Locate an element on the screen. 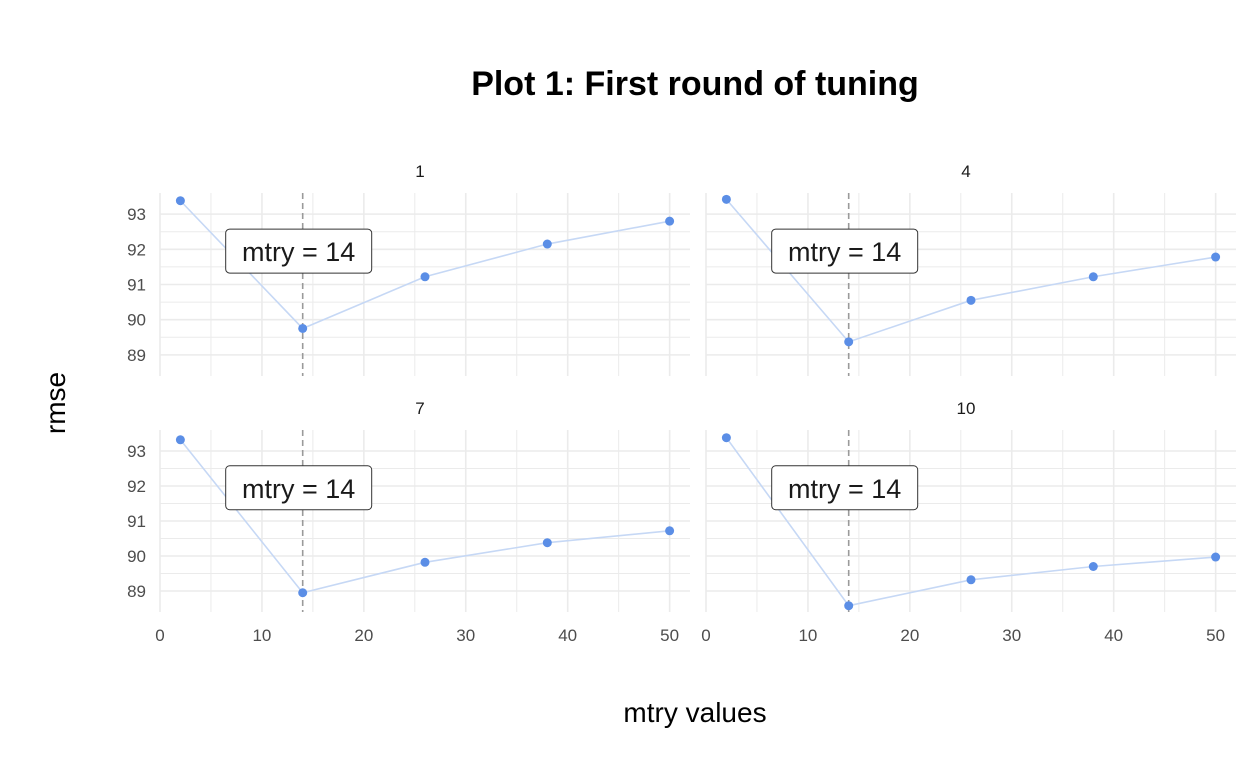 The width and height of the screenshot is (1248, 768). x-axis-title: mtry values is located at coordinates (694, 712).